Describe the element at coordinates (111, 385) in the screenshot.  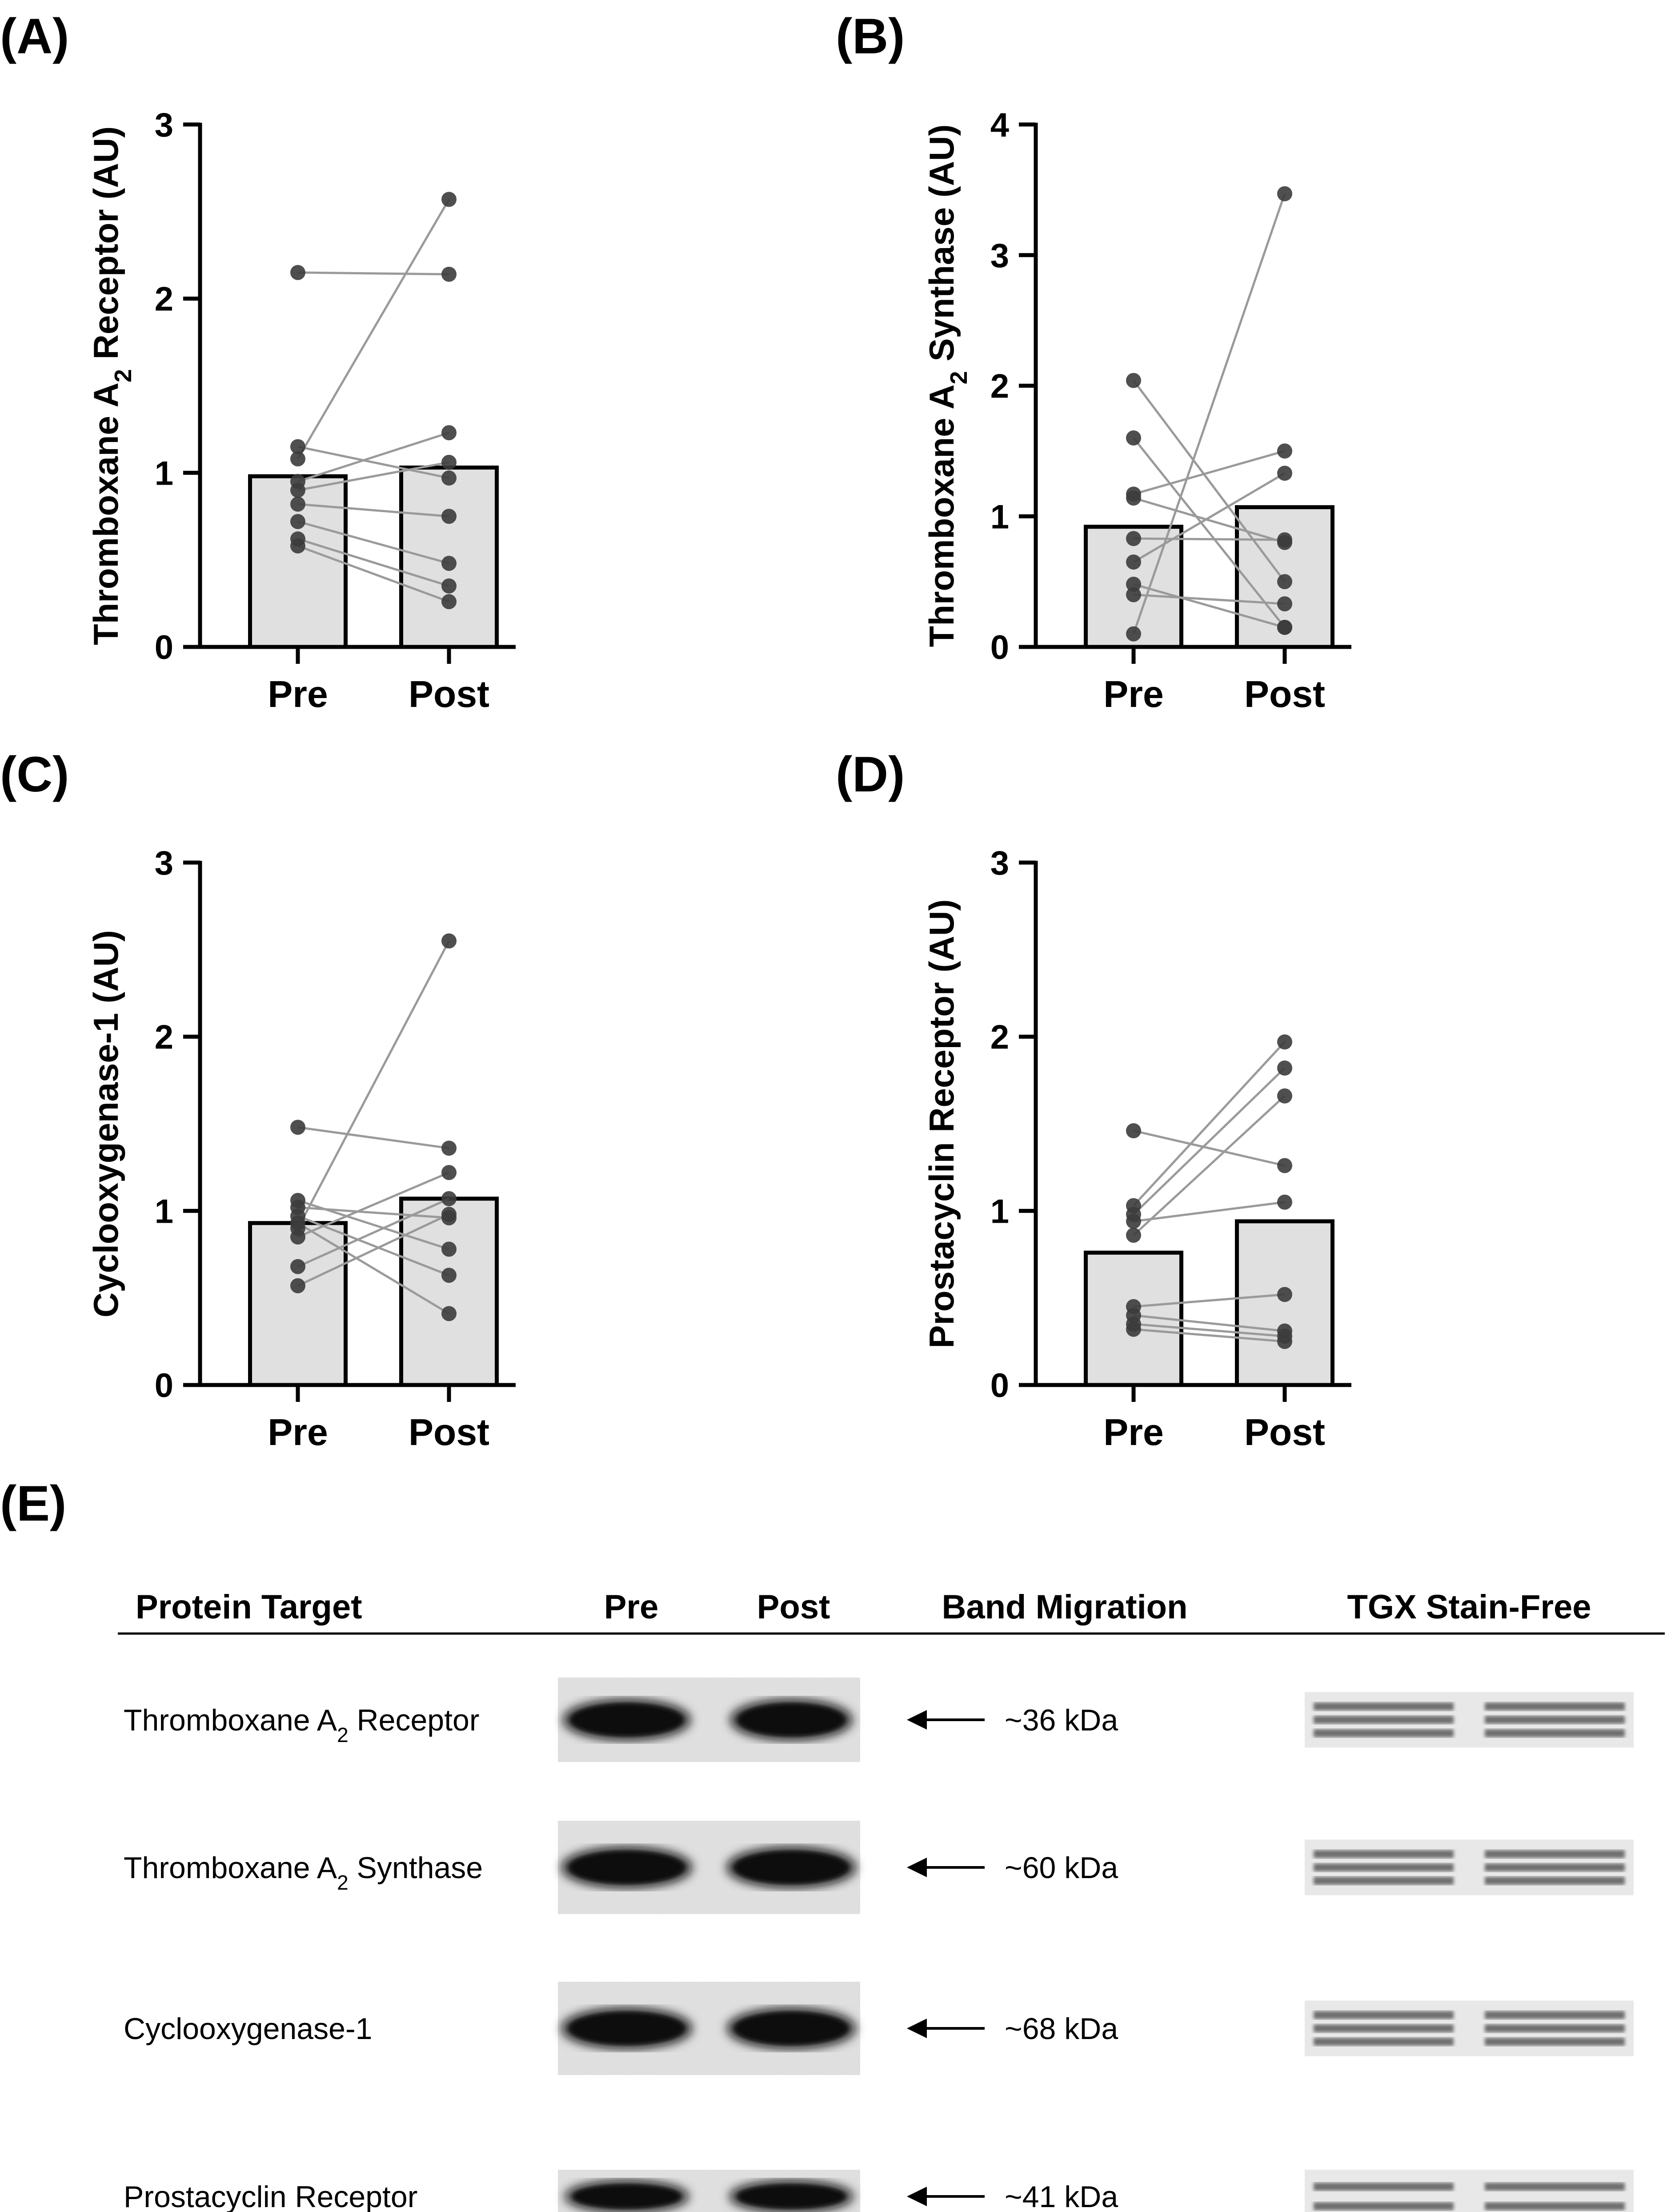
I see `y-axis-title: Thromboxane A2 Receptor (AU)` at that location.